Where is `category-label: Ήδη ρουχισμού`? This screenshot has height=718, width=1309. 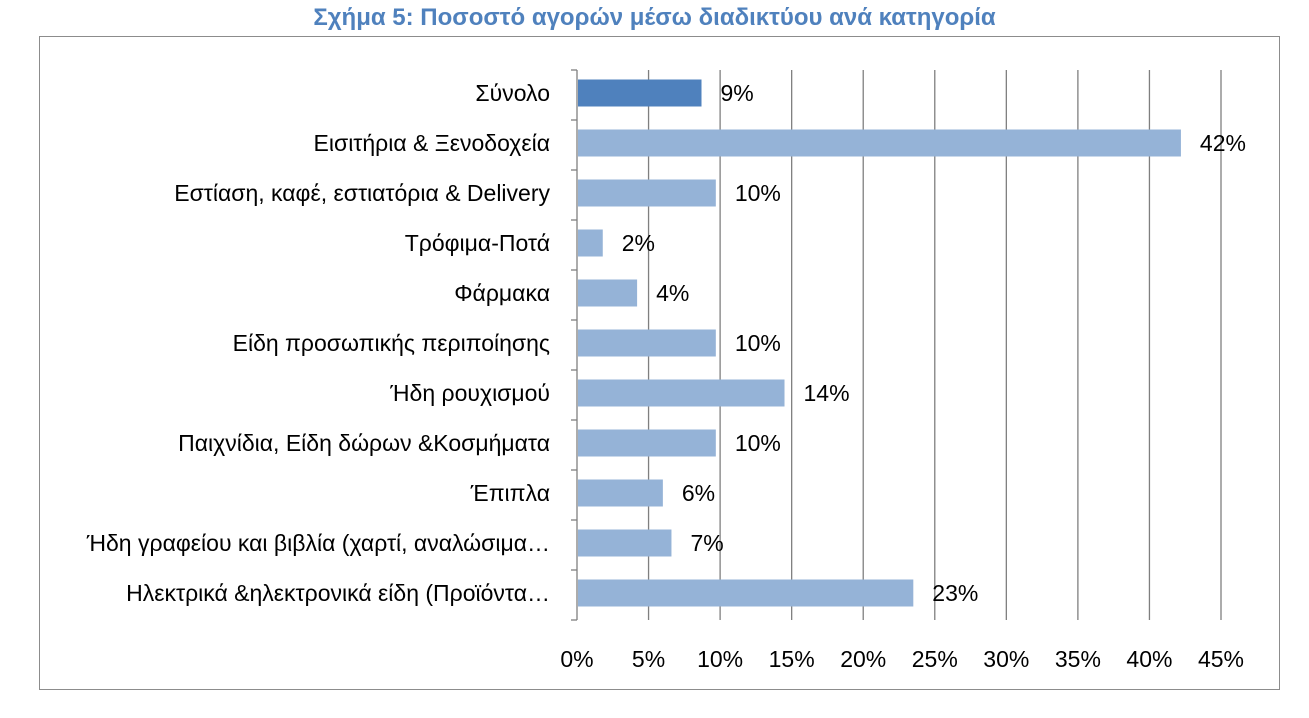
category-label: Ήδη ρουχισμού is located at coordinates (469, 393).